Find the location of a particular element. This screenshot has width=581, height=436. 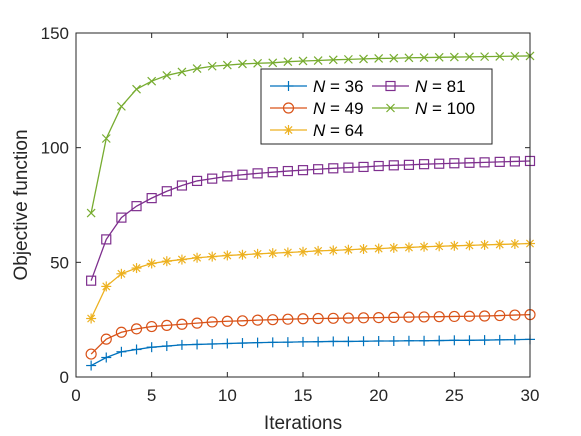

x-tick-label: 25 is located at coordinates (454, 395).